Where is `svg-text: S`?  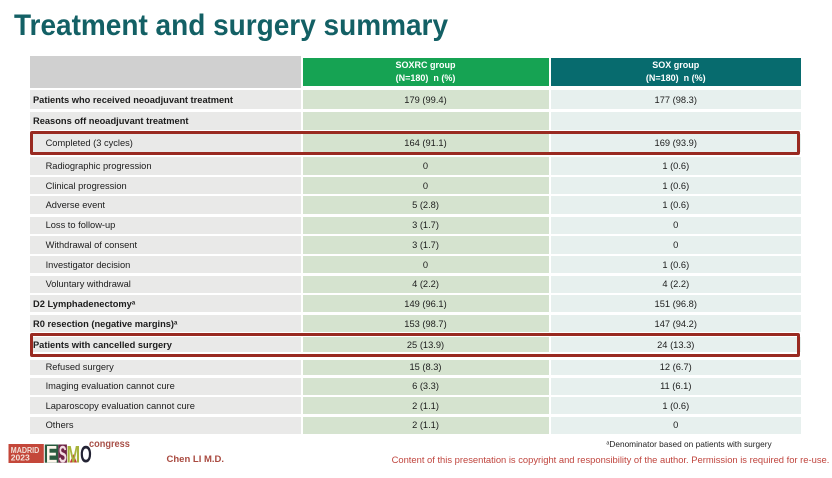
svg-text: S is located at coordinates (63, 454).